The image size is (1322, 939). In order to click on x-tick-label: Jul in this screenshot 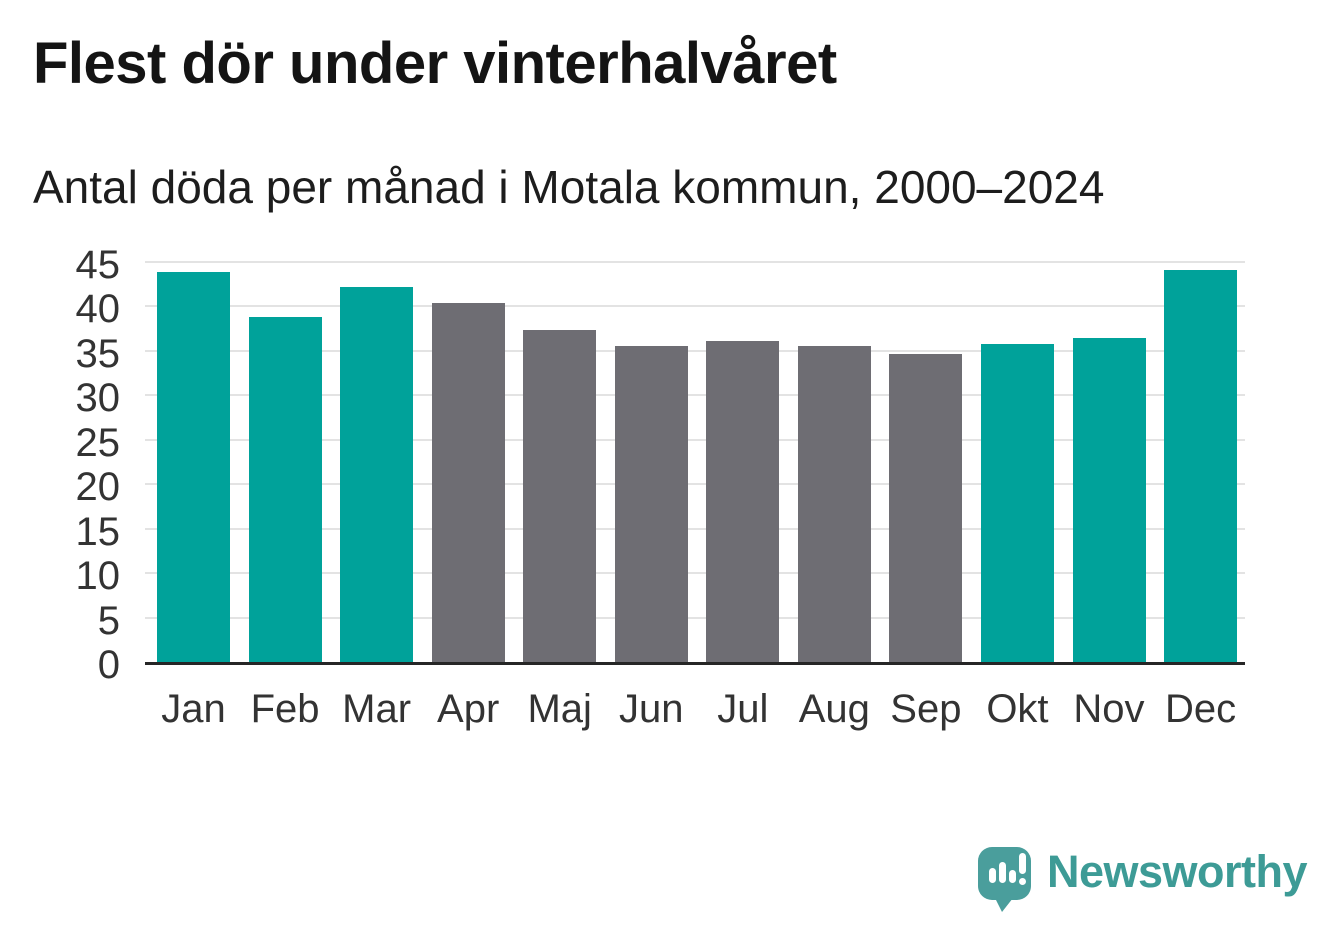, I will do `click(743, 709)`.